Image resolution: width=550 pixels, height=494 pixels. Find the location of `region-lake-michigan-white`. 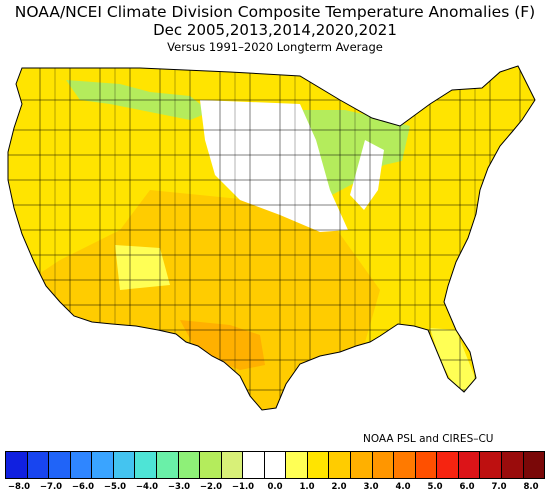

region-lake-michigan-white is located at coordinates (367, 175).